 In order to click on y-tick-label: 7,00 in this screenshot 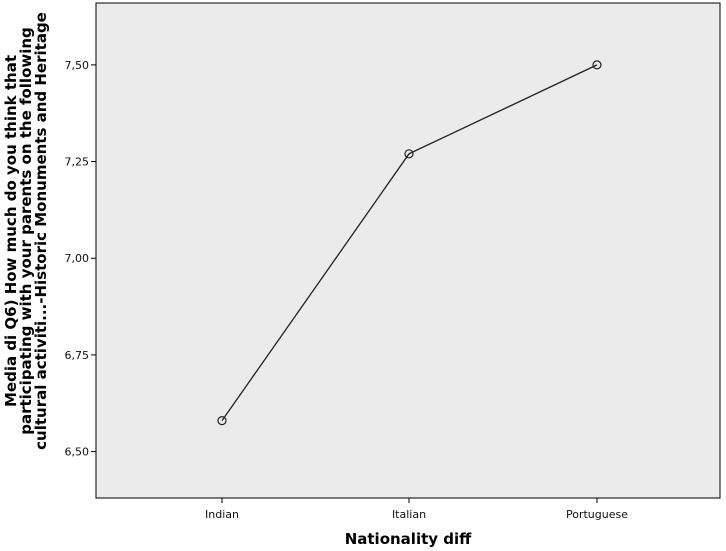, I will do `click(77, 258)`.